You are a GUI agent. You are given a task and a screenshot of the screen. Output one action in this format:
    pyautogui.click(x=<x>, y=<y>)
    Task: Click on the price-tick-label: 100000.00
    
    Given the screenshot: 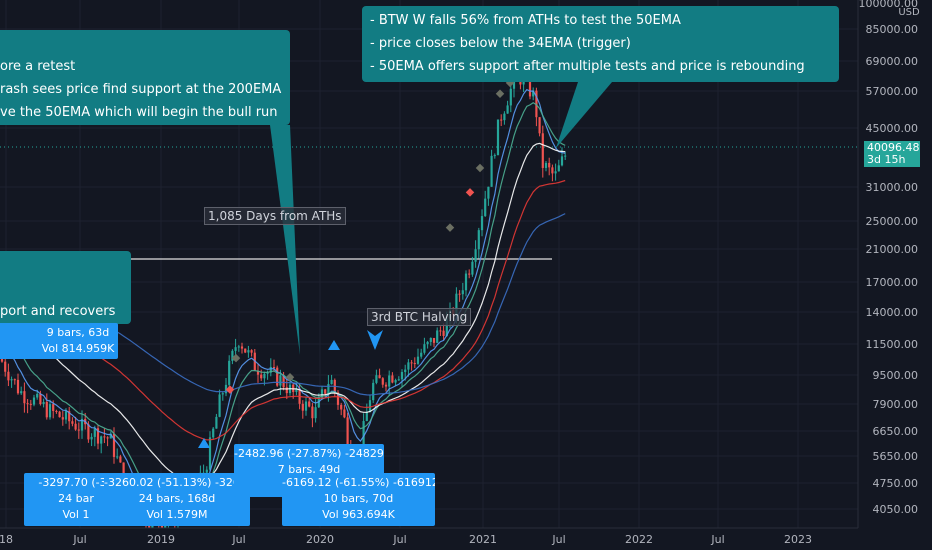 What is the action you would take?
    pyautogui.click(x=889, y=5)
    